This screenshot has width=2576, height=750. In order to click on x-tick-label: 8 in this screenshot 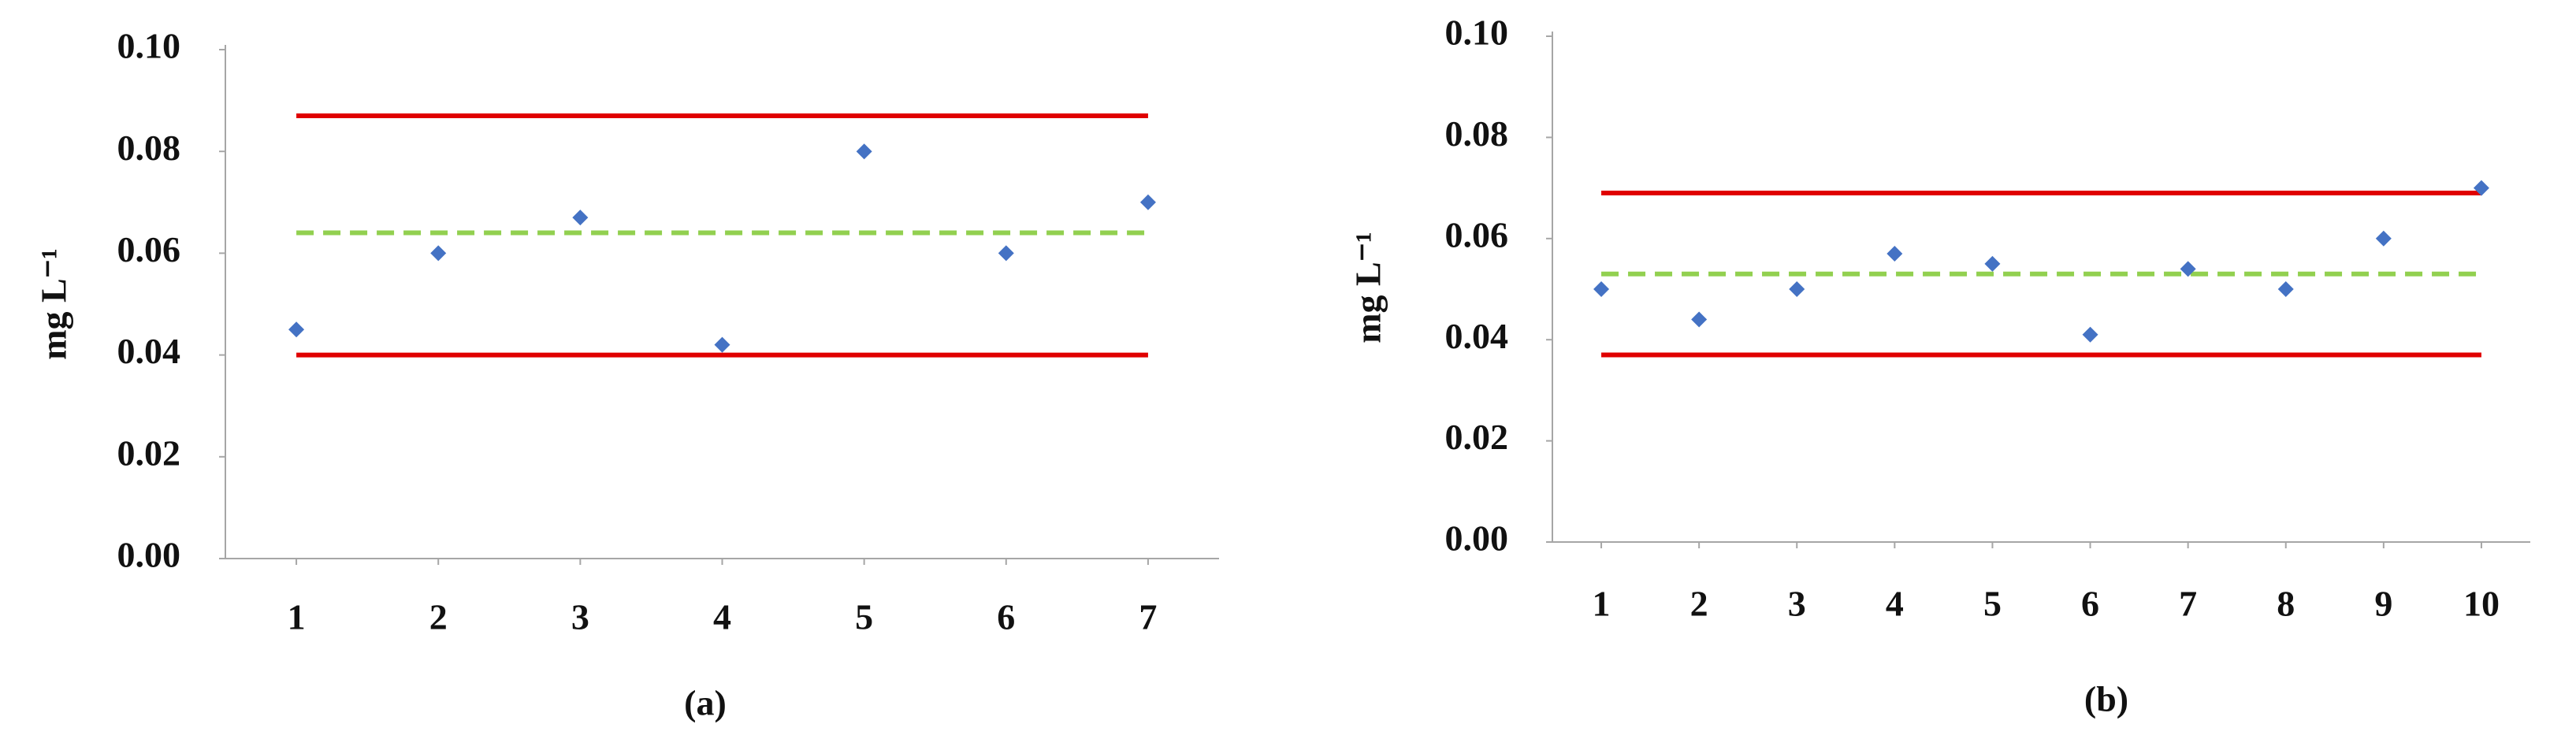, I will do `click(2286, 604)`.